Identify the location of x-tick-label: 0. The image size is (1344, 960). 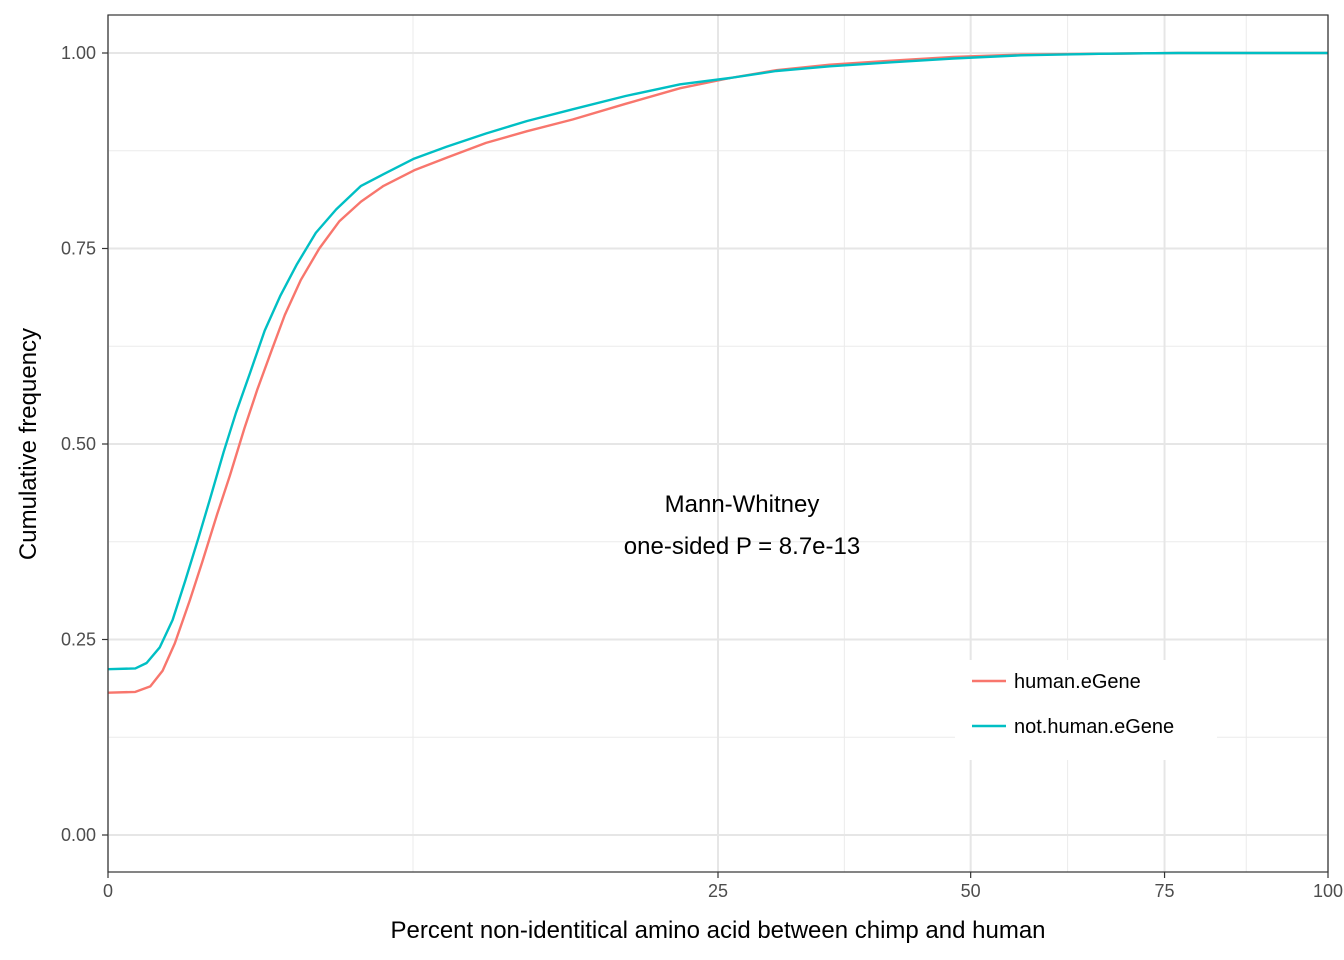
(108, 891).